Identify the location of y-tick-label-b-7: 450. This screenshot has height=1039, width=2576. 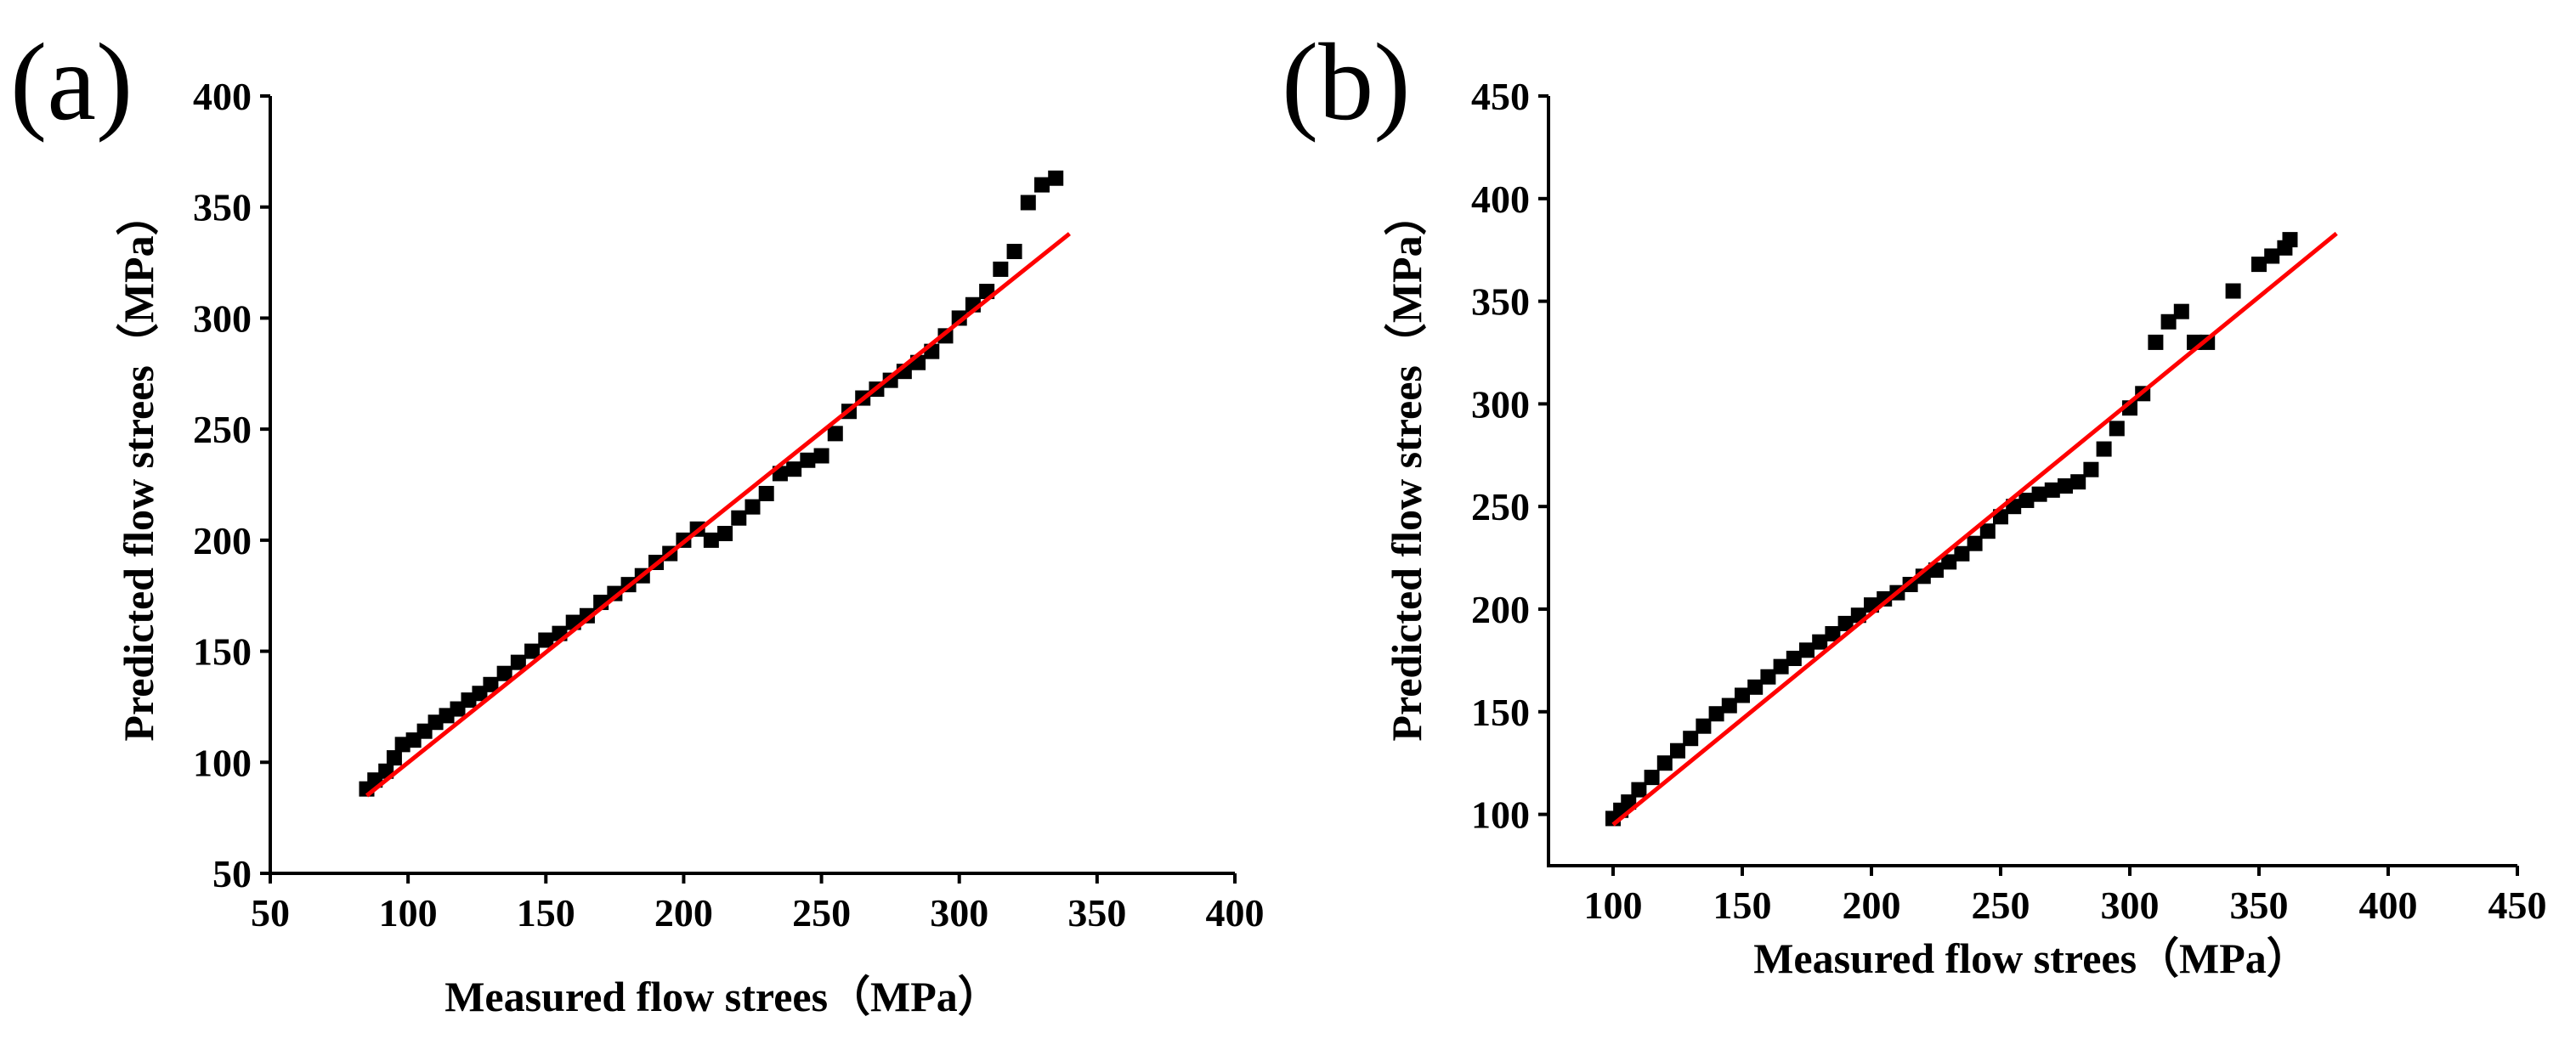
(1500, 96).